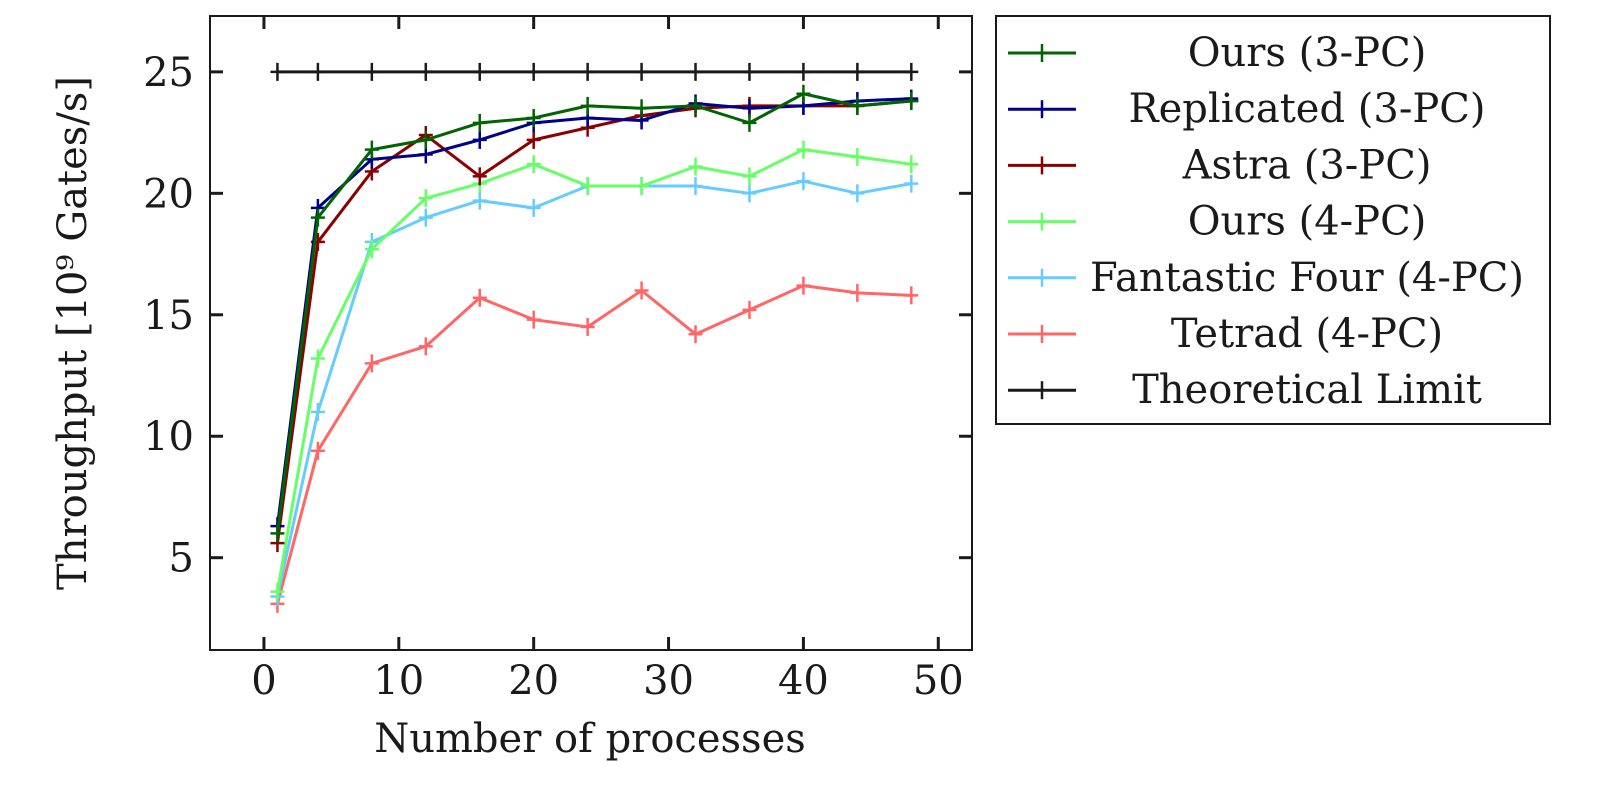 This screenshot has height=785, width=1607. Describe the element at coordinates (1307, 334) in the screenshot. I see `legend-label: Tetrad (4-PC)` at that location.